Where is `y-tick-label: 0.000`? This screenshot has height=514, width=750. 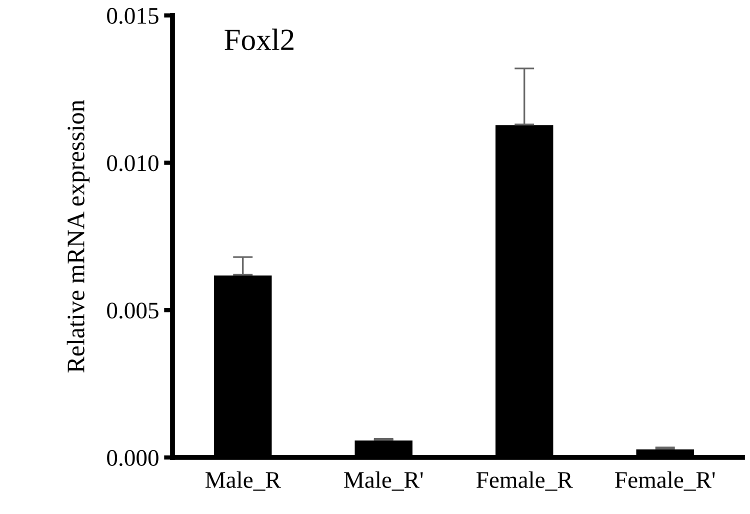 y-tick-label: 0.000 is located at coordinates (132, 458).